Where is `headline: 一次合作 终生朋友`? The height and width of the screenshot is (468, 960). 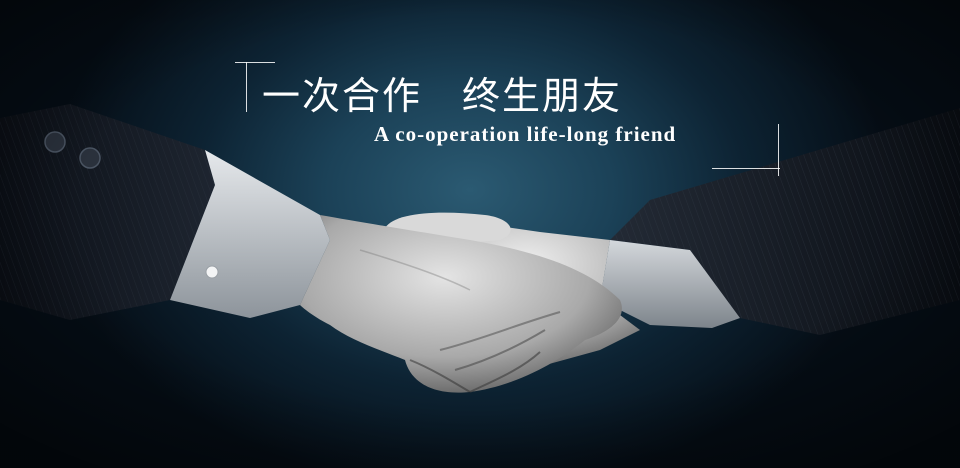 headline: 一次合作 终生朋友 is located at coordinates (442, 96).